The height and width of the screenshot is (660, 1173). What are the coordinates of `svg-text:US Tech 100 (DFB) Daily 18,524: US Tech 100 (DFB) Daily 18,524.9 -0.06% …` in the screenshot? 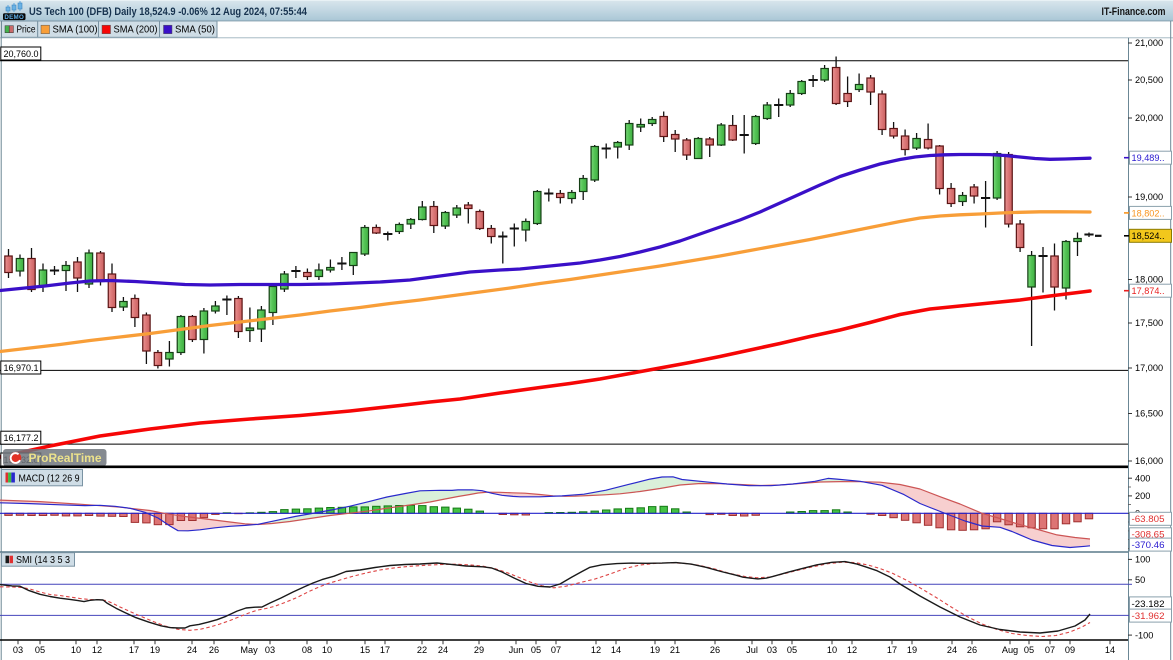 It's located at (168, 12).